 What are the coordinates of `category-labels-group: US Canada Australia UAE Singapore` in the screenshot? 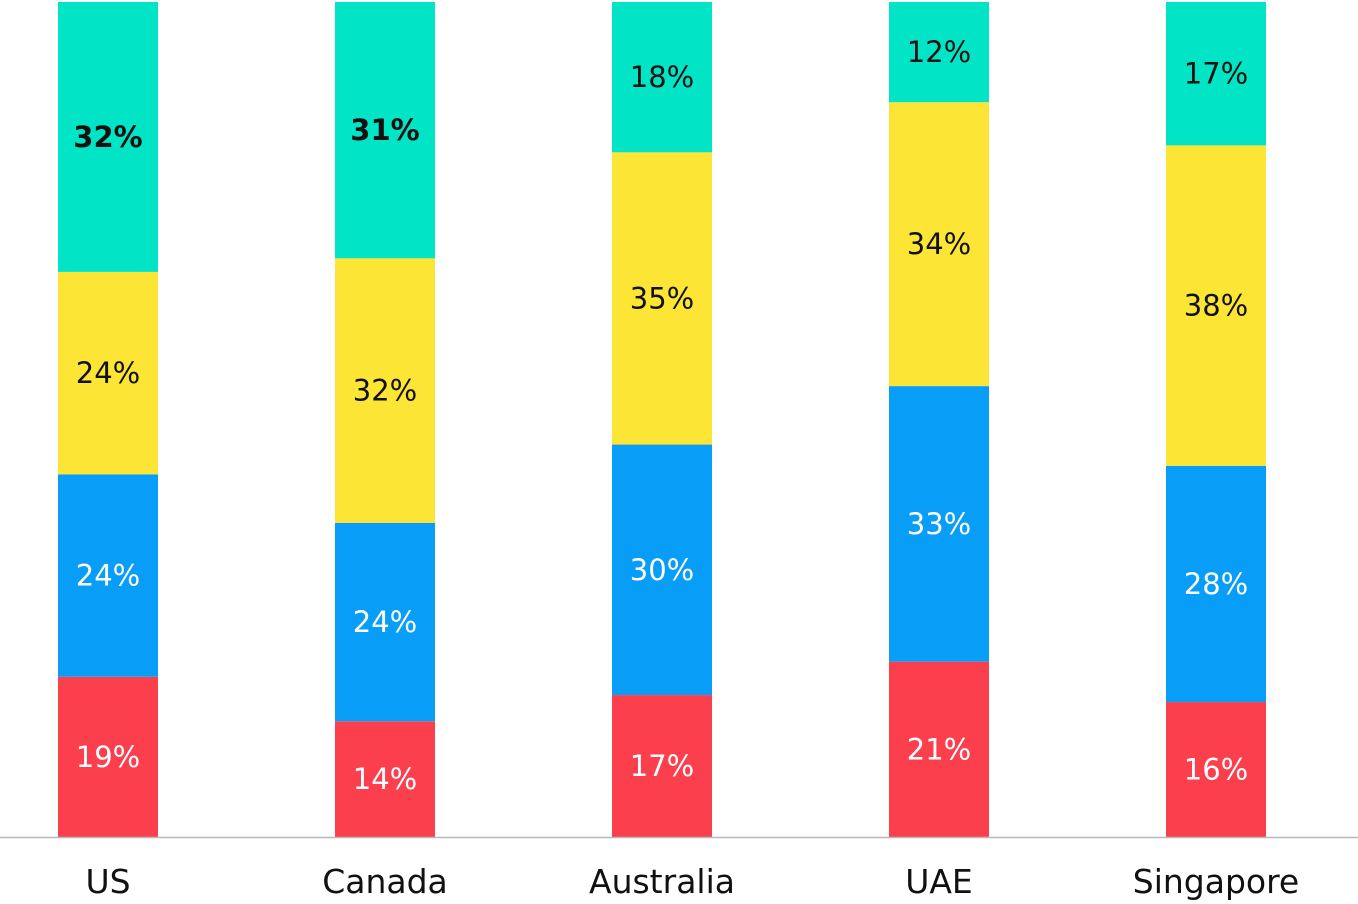 It's located at (692, 881).